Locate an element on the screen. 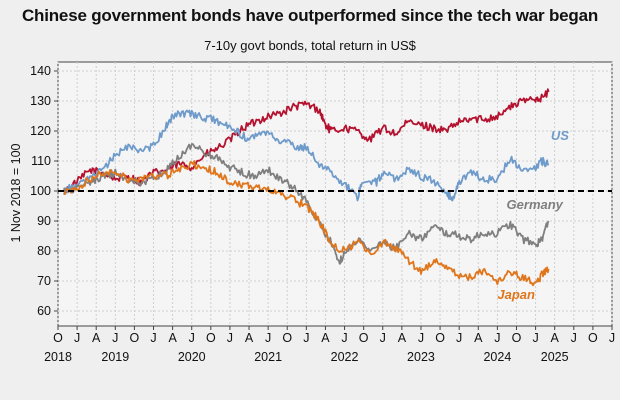 This screenshot has width=620, height=400. series-labels: US Germany Japan is located at coordinates (533, 215).